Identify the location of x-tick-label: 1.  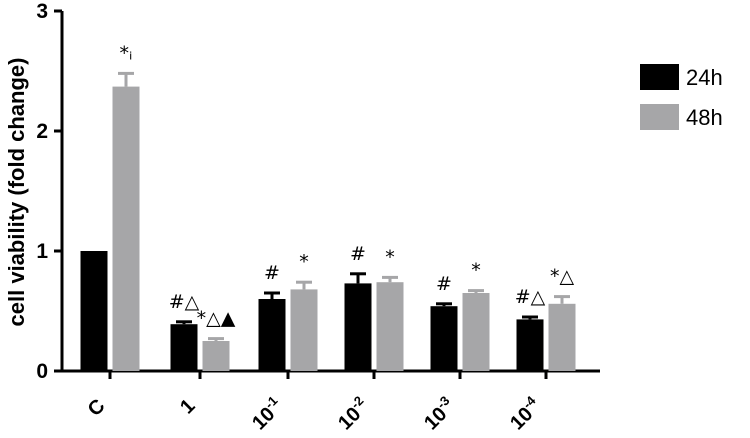
(187, 406).